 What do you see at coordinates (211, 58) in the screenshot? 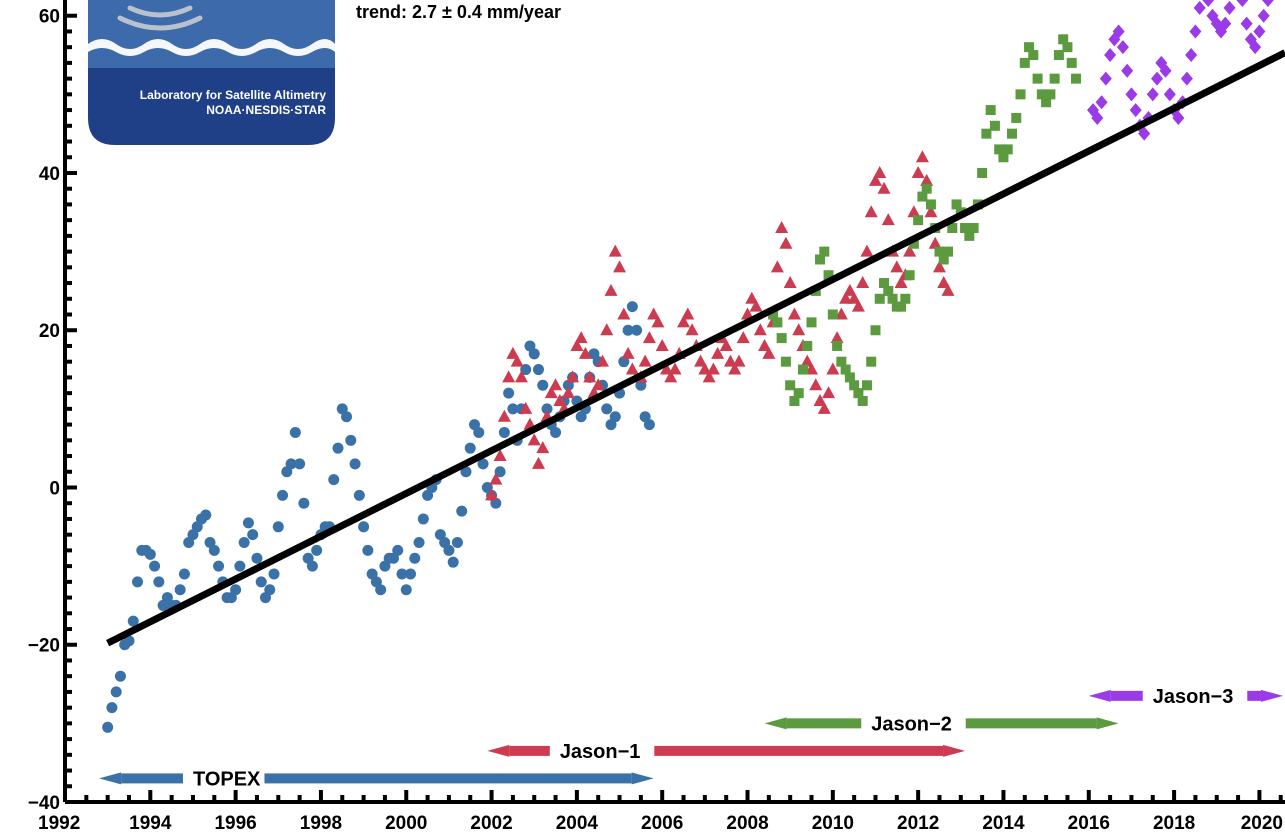
I see `wave-icon-lower` at bounding box center [211, 58].